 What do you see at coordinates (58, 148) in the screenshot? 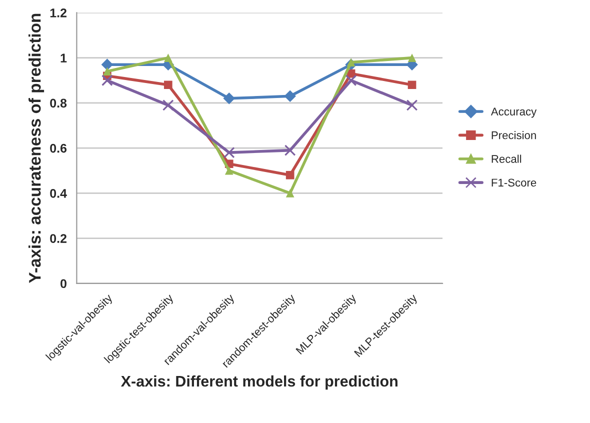
I see `y-tick-label: 0.6` at bounding box center [58, 148].